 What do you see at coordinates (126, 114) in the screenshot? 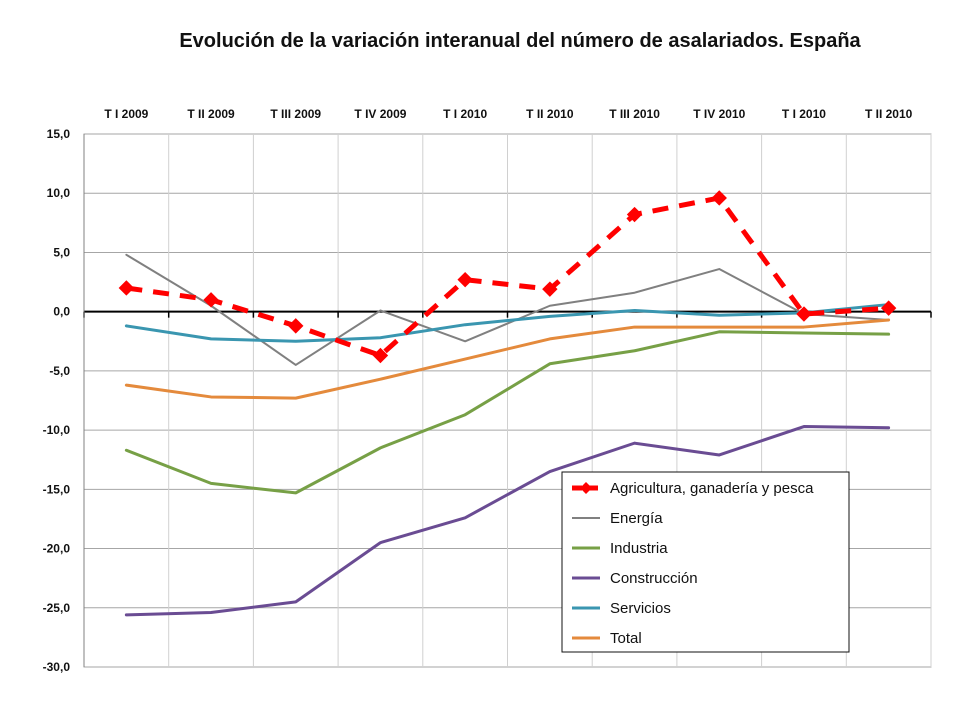
I see `x-tick-label: T I 2009` at bounding box center [126, 114].